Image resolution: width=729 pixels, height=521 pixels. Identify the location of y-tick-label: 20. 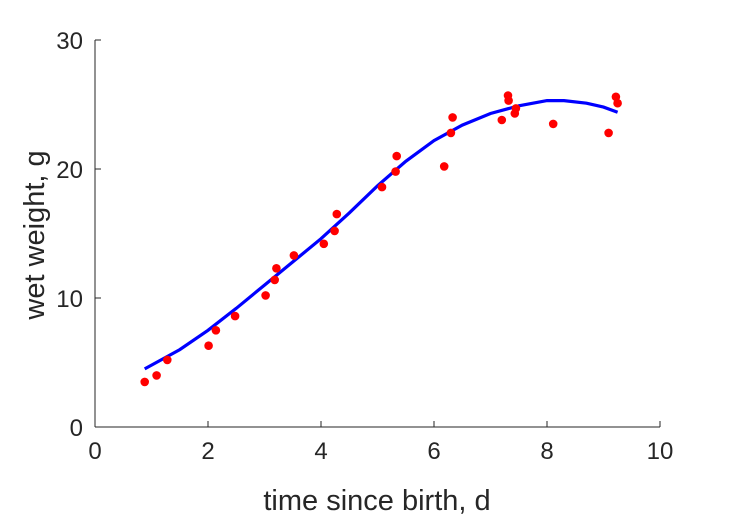
(69, 170).